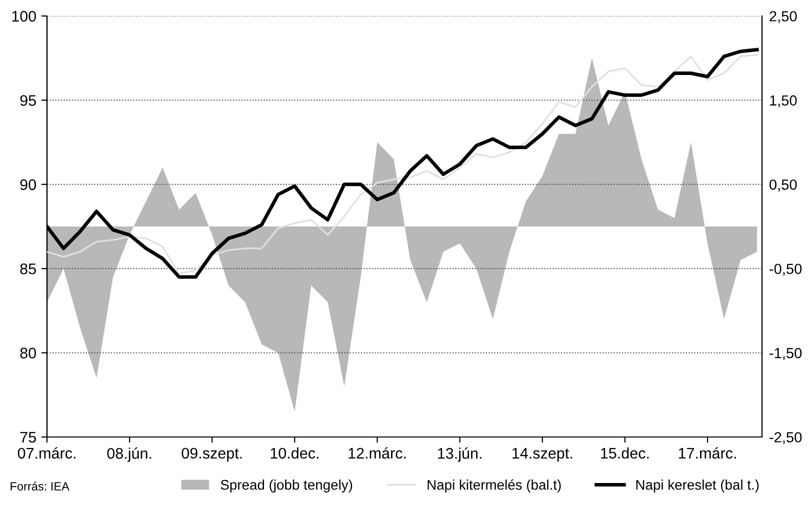  What do you see at coordinates (286, 486) in the screenshot?
I see `legend-label: Spread (jobb tengely)` at bounding box center [286, 486].